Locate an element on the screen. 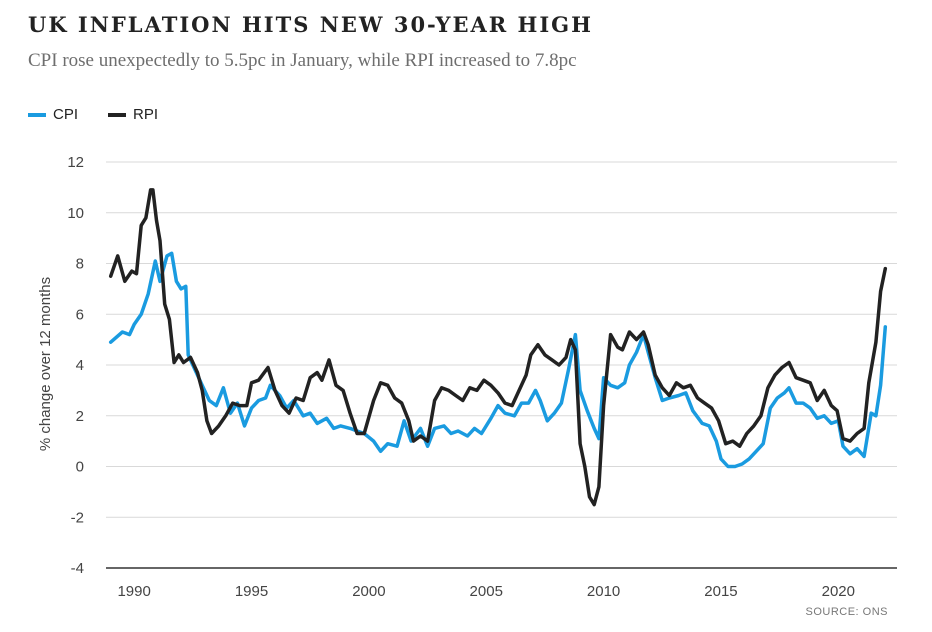 Image resolution: width=932 pixels, height=632 pixels. x-tick-label: 2000 is located at coordinates (368, 591).